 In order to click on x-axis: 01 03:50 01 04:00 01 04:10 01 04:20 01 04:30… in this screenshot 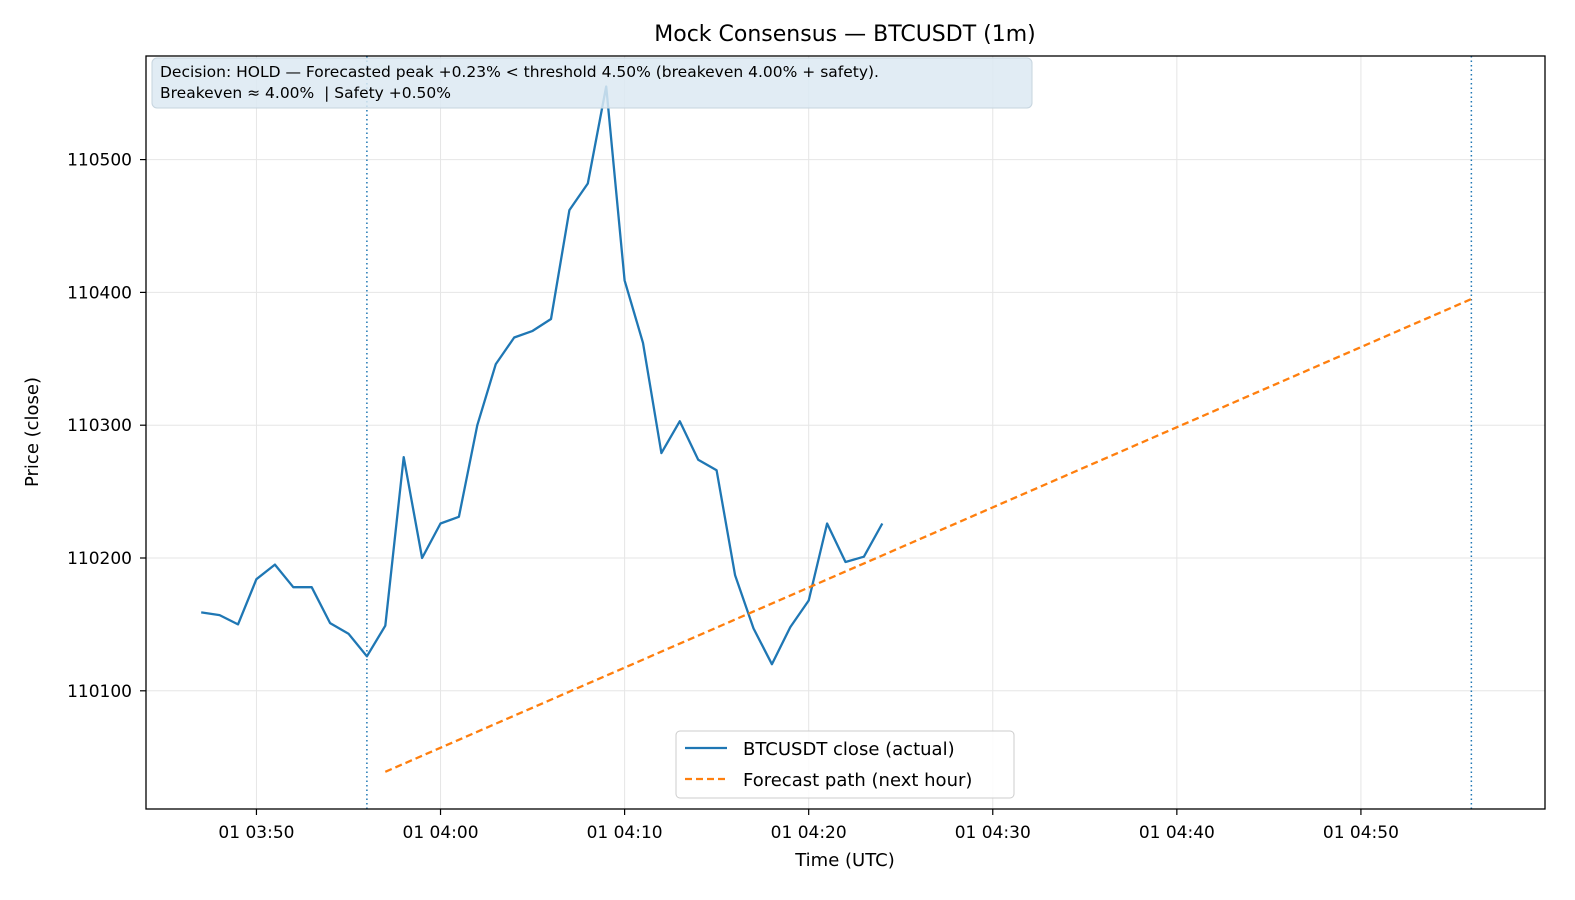, I will do `click(808, 826)`.